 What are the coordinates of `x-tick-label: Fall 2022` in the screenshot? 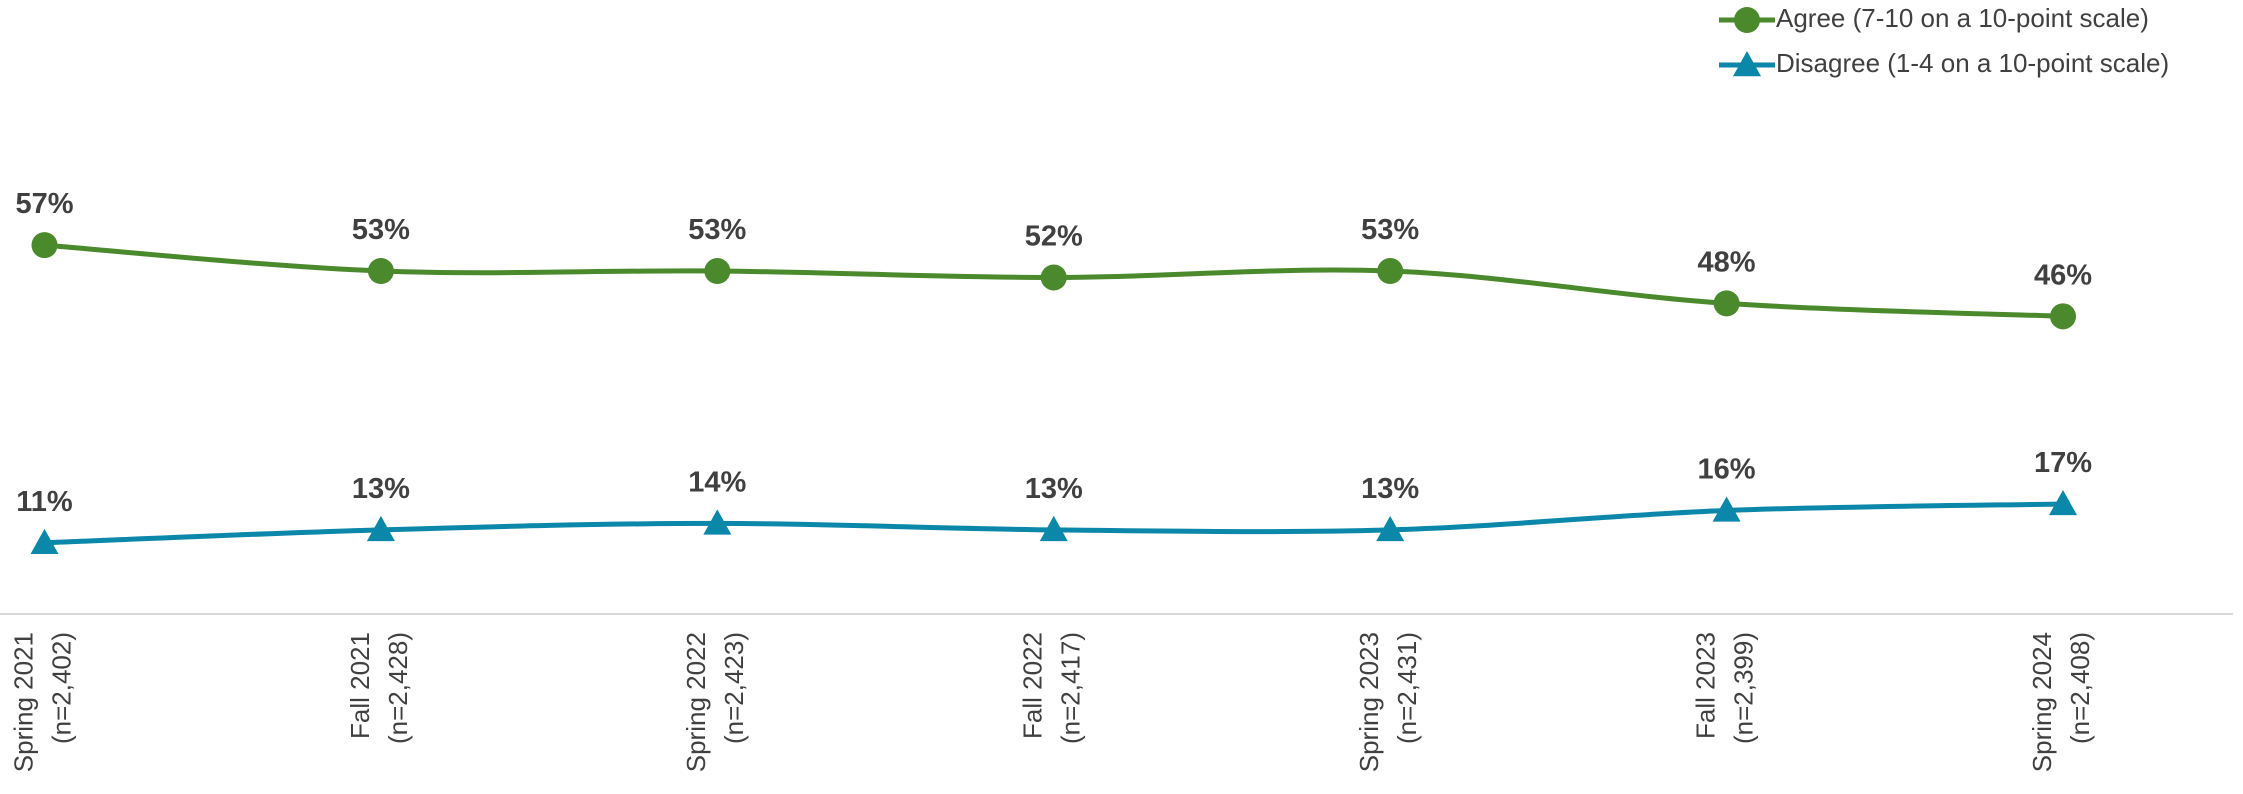 It's located at (1033, 685).